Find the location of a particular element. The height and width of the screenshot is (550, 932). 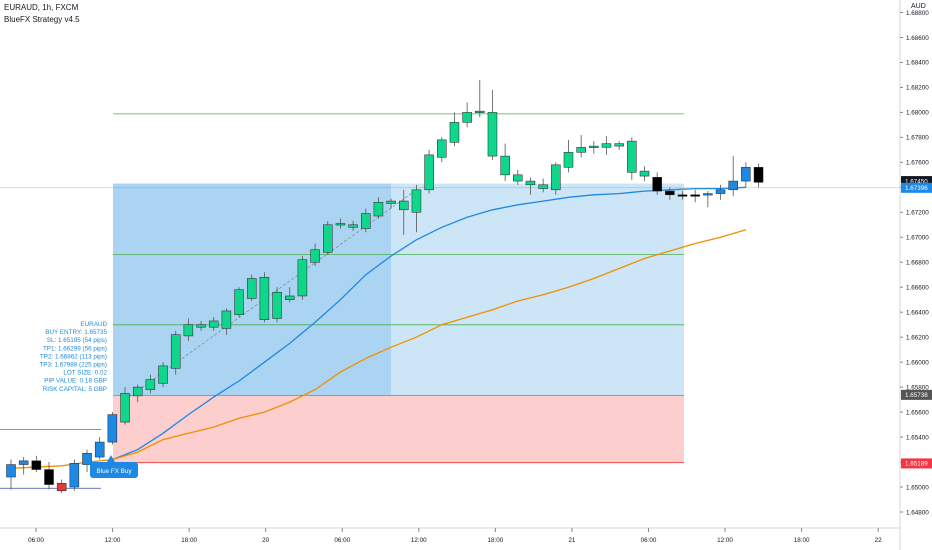

y-tick-label: 1.66400 is located at coordinates (917, 313).